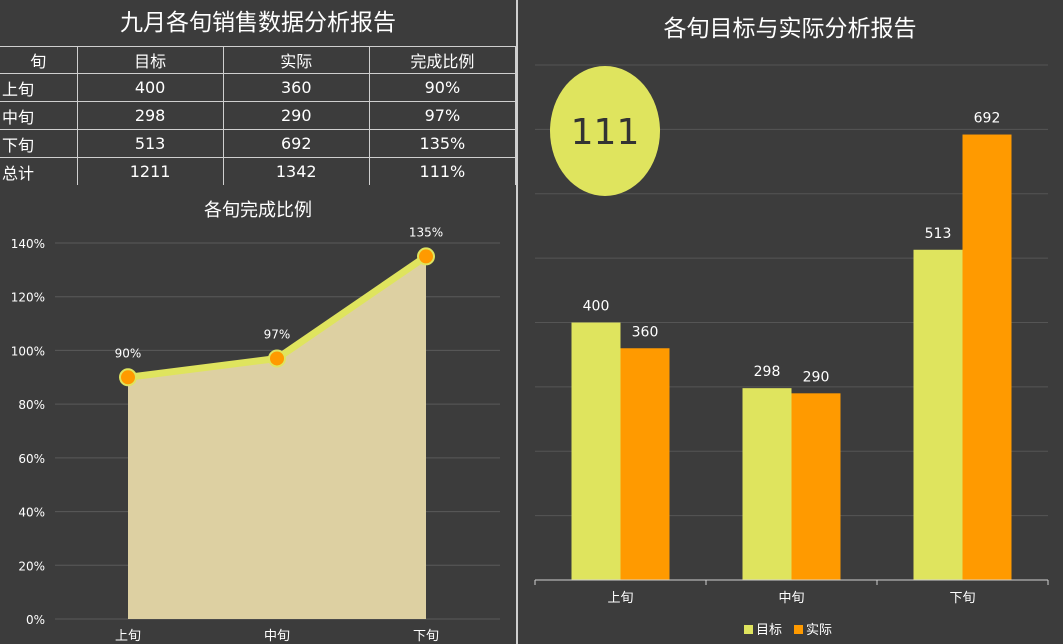 This screenshot has height=644, width=1063. I want to click on table-cell: 1211, so click(150, 171).